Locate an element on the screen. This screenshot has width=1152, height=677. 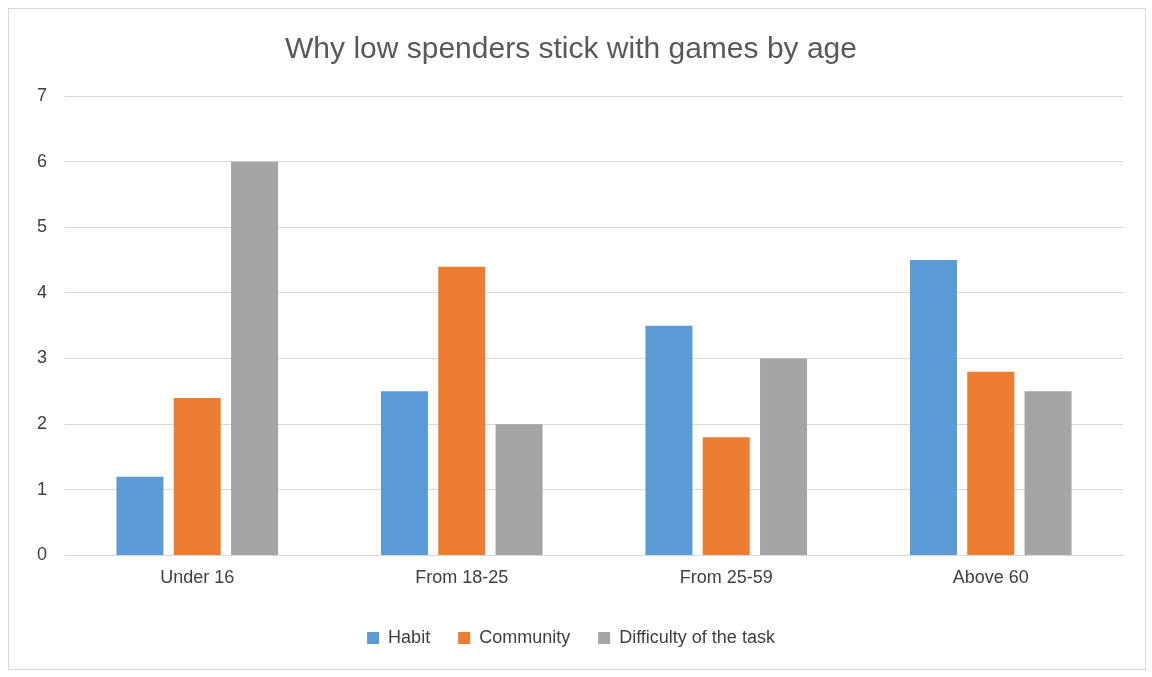
x-tick-label: Under 16 is located at coordinates (197, 577).